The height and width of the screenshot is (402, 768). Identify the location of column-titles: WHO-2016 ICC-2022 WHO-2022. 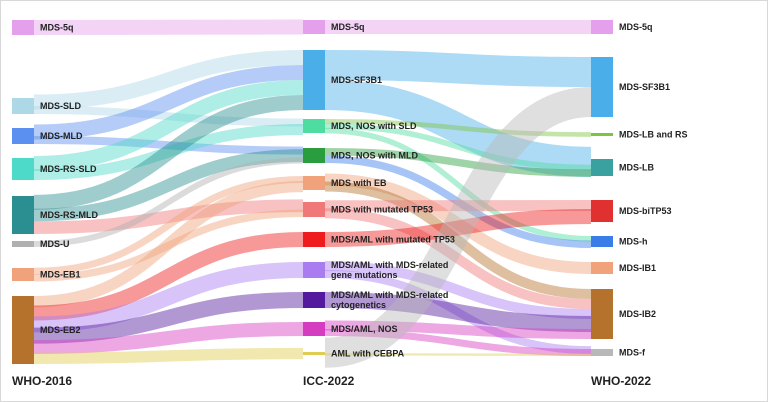
(331, 381).